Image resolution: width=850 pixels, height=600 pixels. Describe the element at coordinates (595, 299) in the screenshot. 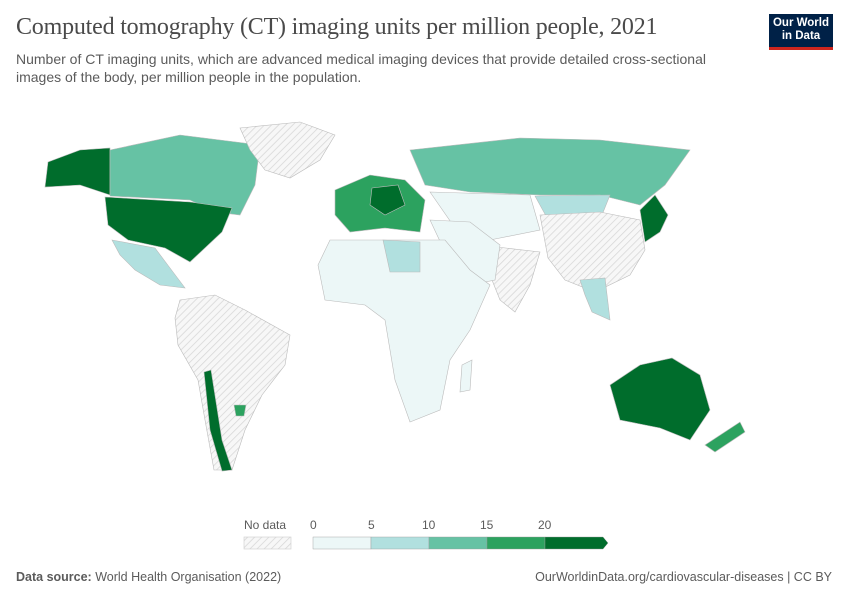

I see `region-southeast-asia` at that location.